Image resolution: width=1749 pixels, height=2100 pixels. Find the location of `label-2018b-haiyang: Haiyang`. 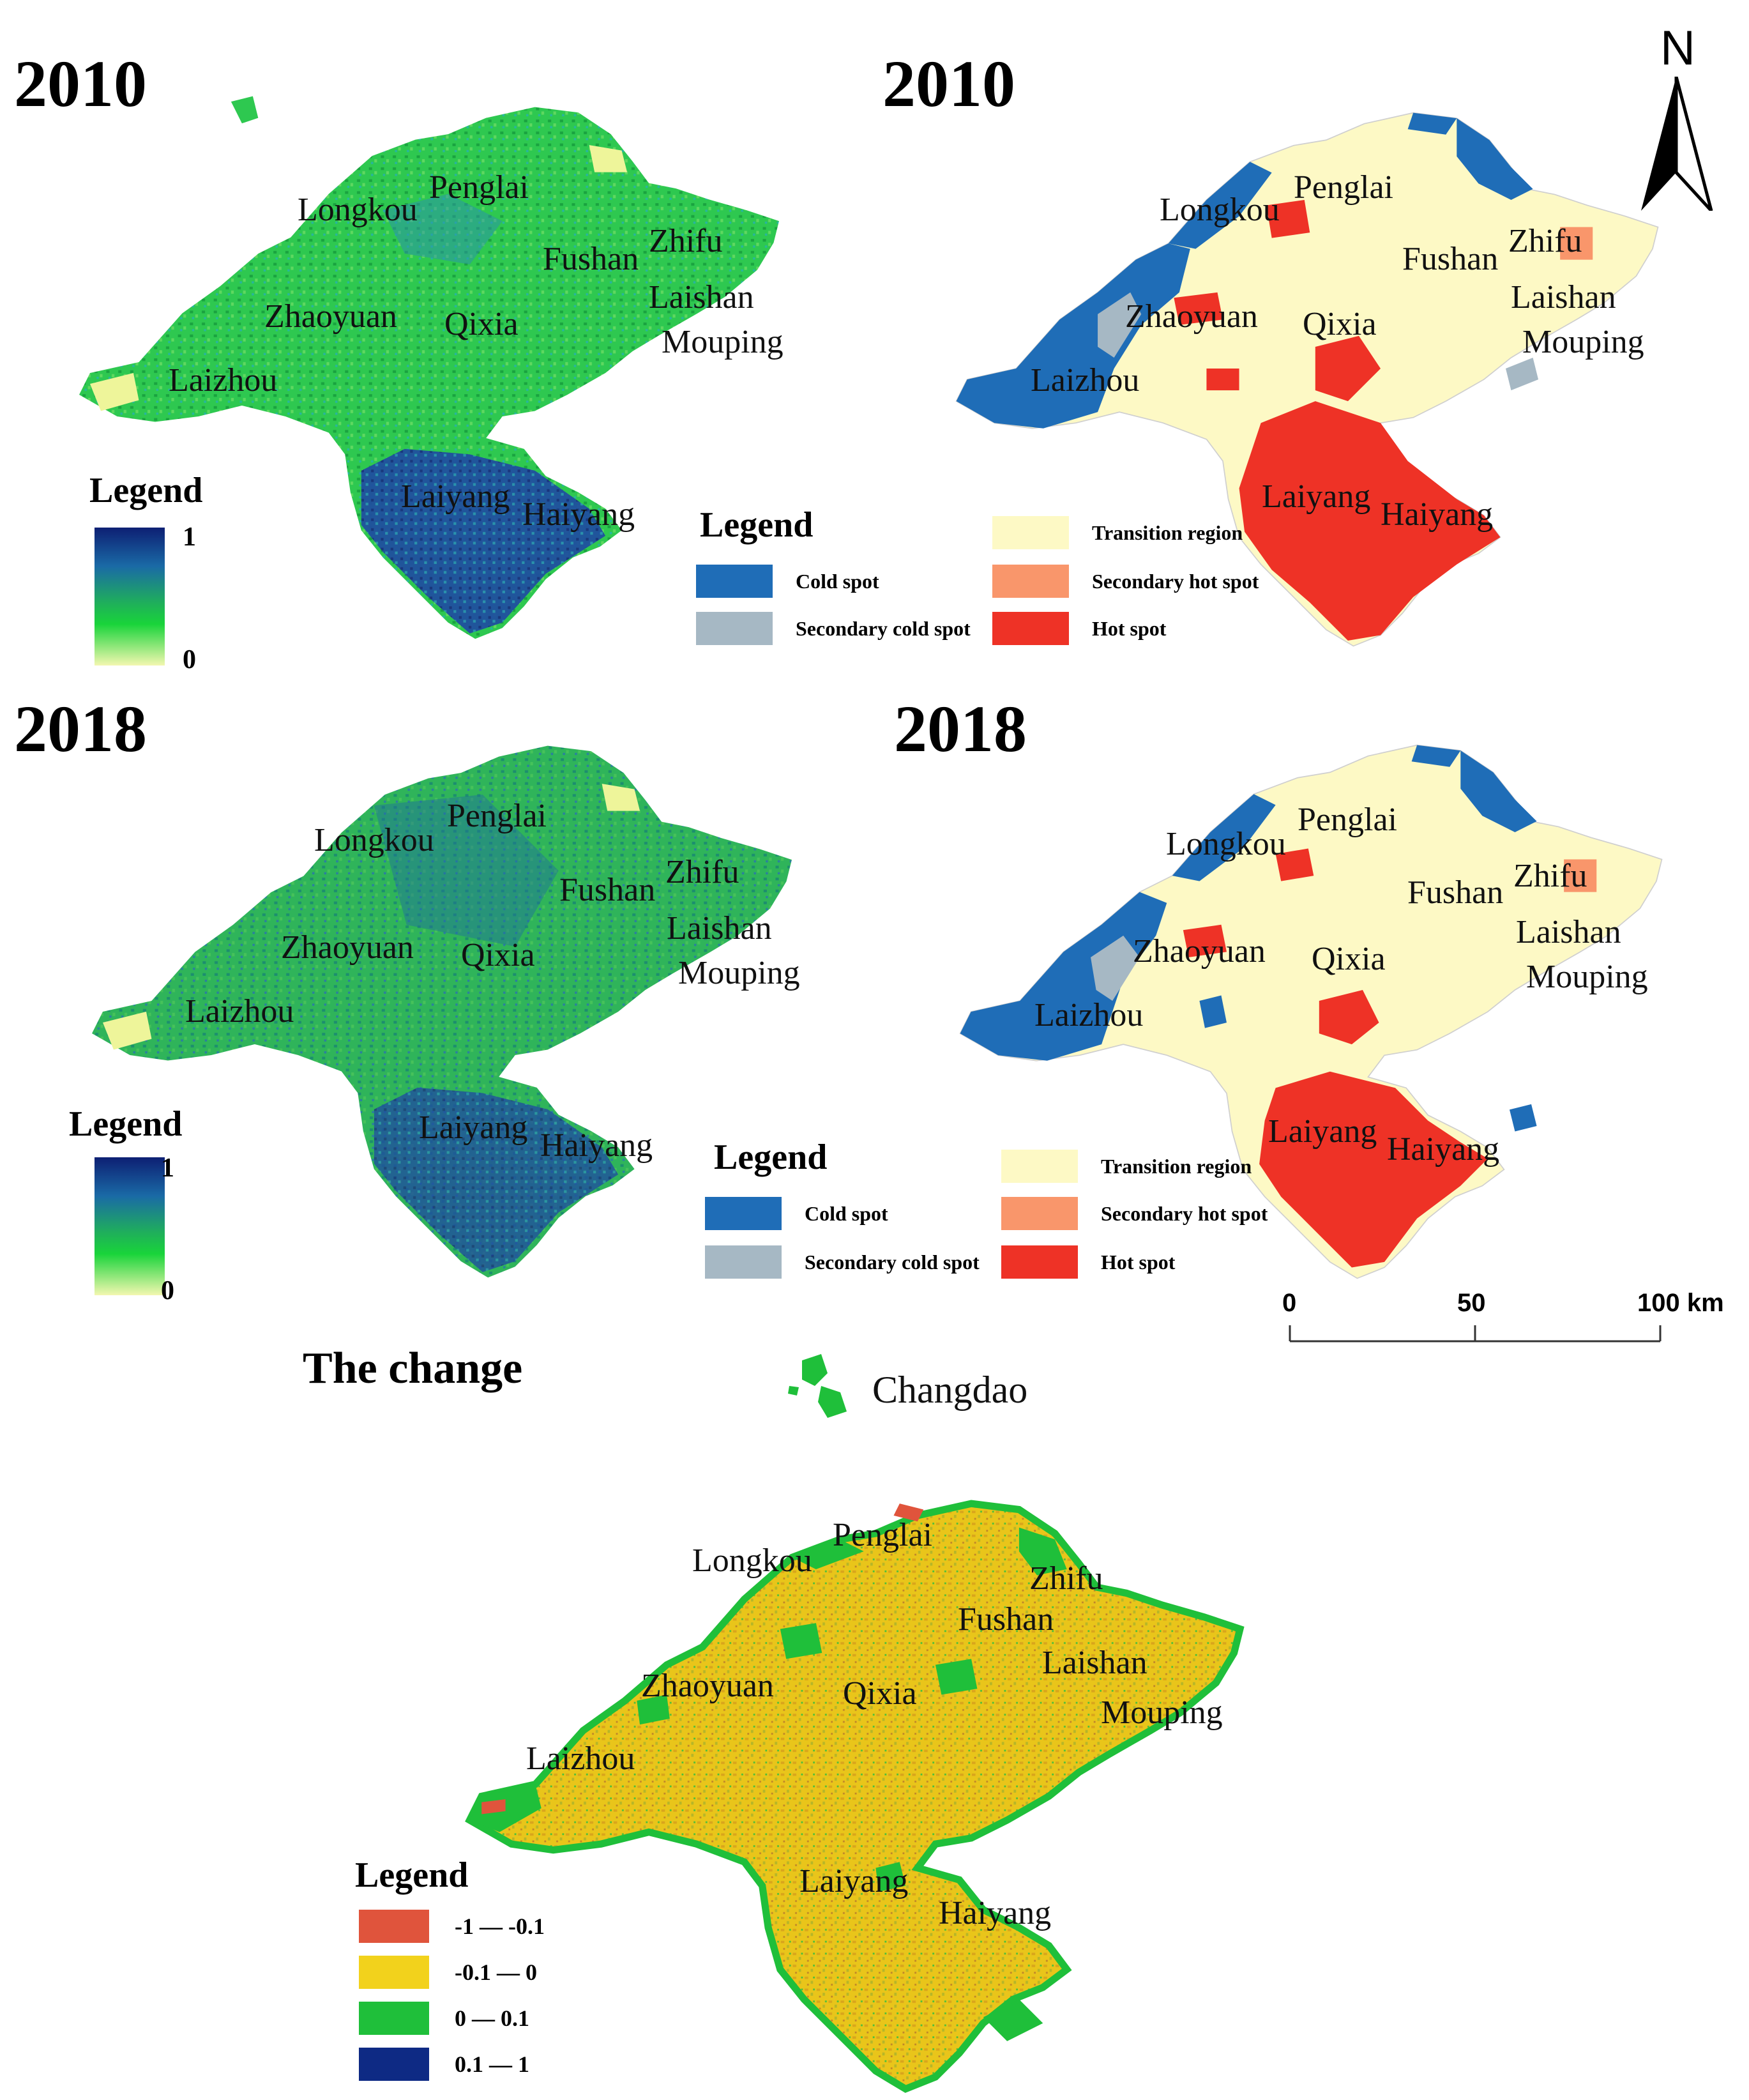

label-2018b-haiyang: Haiyang is located at coordinates (1443, 1149).